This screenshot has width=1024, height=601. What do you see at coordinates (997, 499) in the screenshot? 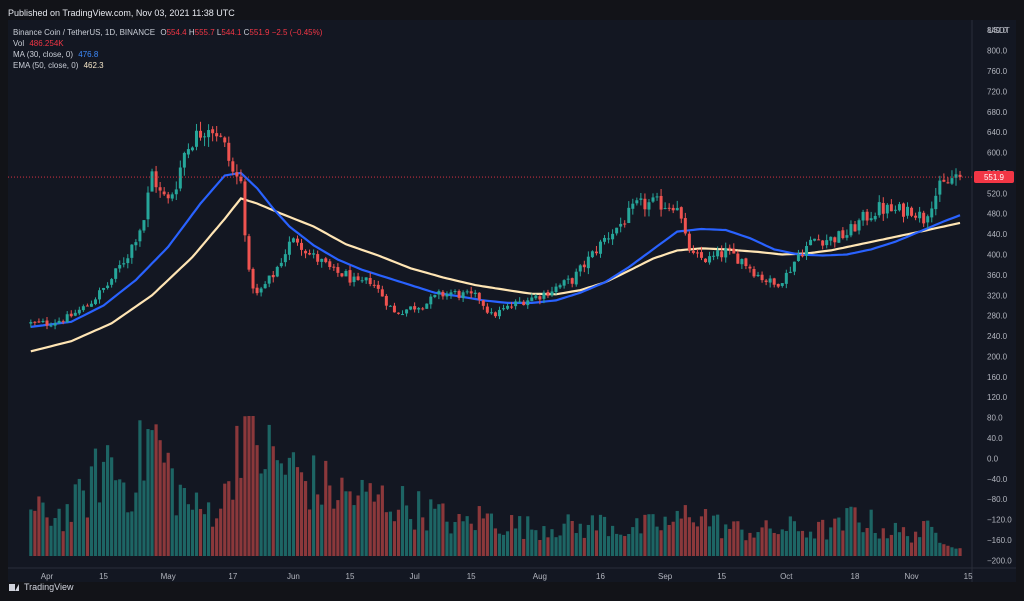
I see `y-tick-label: −80.0` at bounding box center [997, 499].